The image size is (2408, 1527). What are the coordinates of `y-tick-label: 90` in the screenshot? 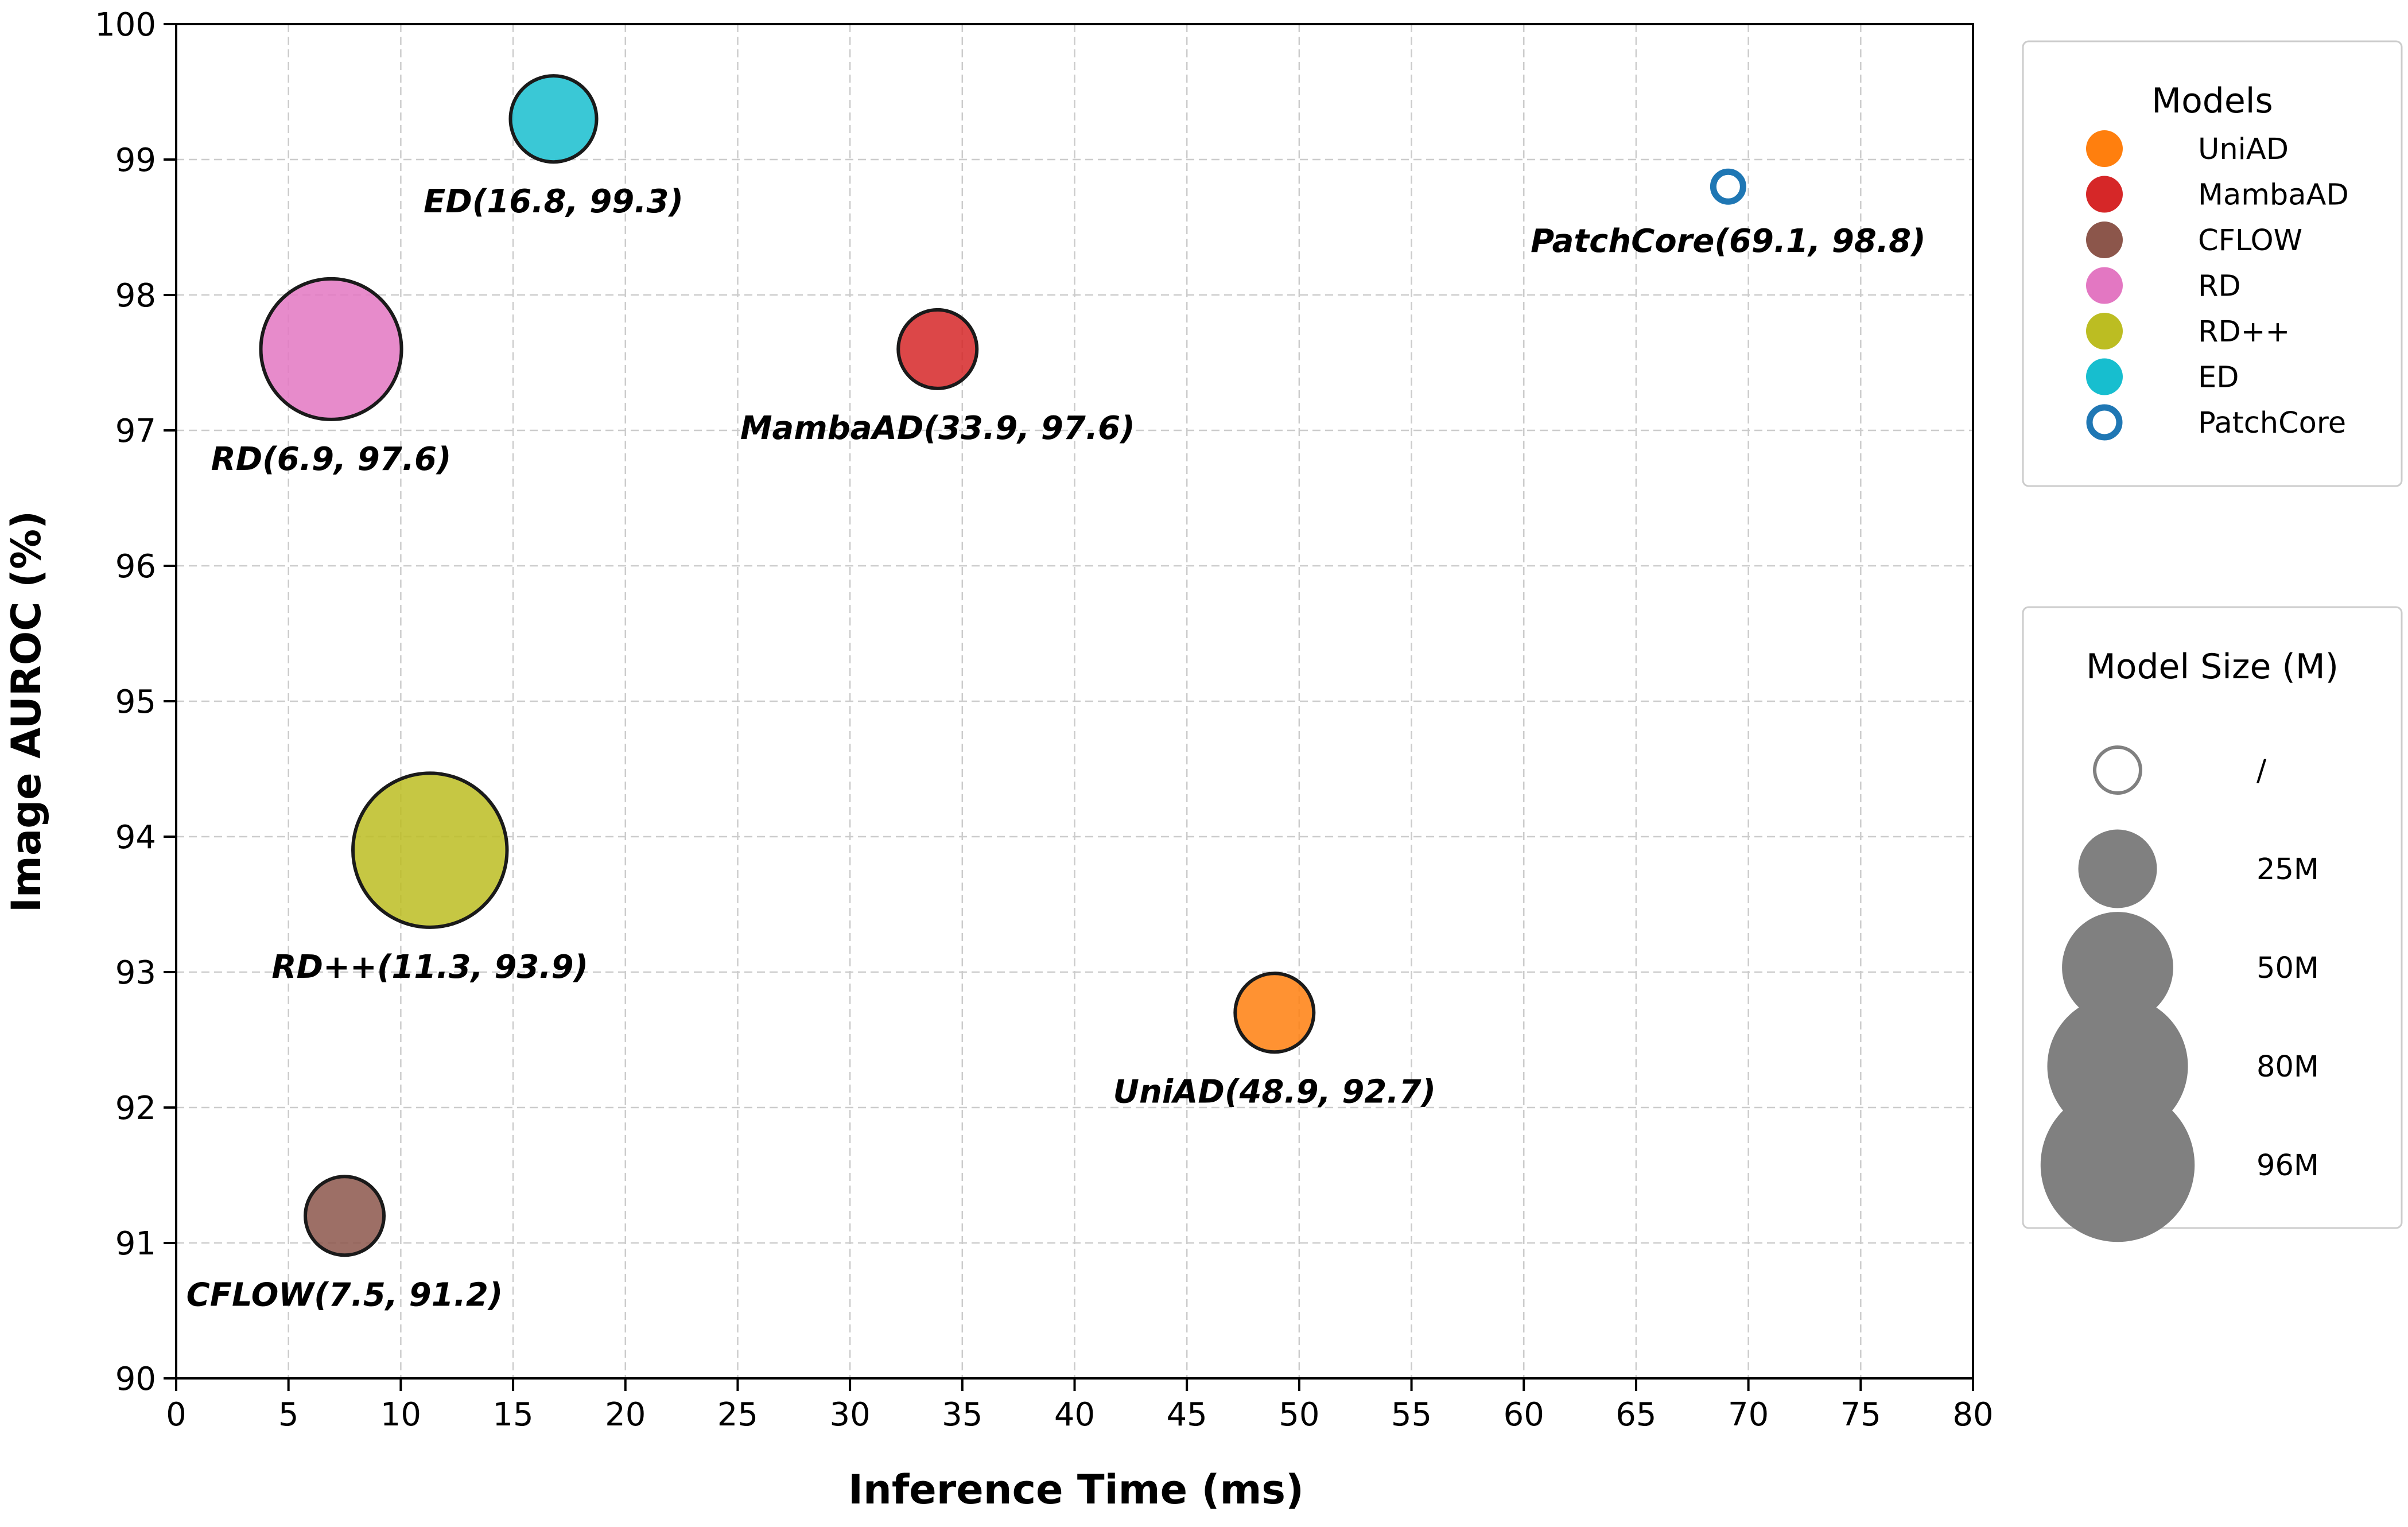 It's located at (135, 1380).